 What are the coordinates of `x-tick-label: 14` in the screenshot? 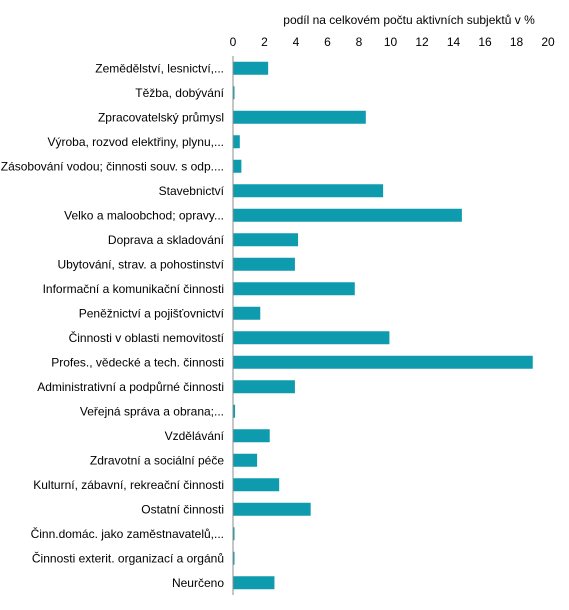 It's located at (454, 42).